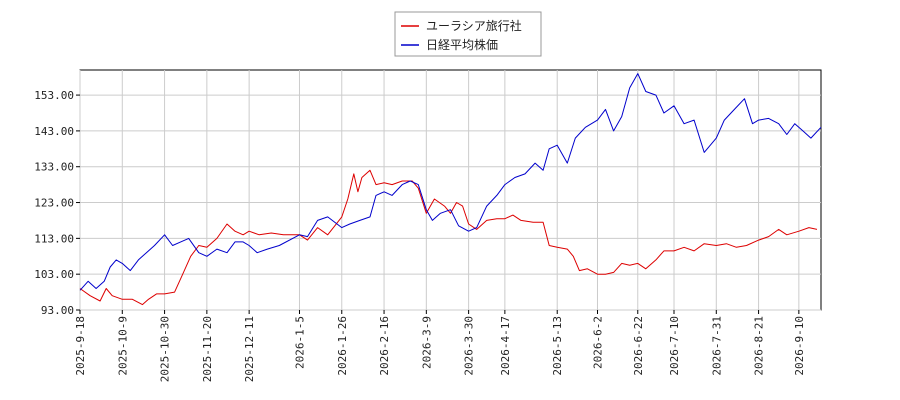 The width and height of the screenshot is (900, 400). I want to click on legend-label-0: ユーラシア旅行社, so click(474, 25).